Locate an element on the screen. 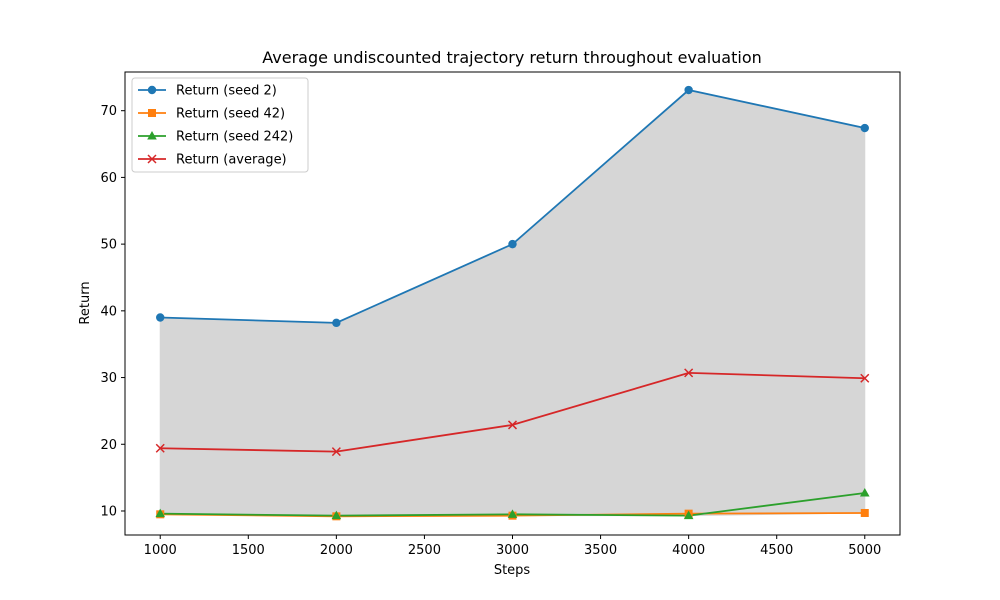 The width and height of the screenshot is (1000, 600). y-tick-label: 10 is located at coordinates (108, 511).